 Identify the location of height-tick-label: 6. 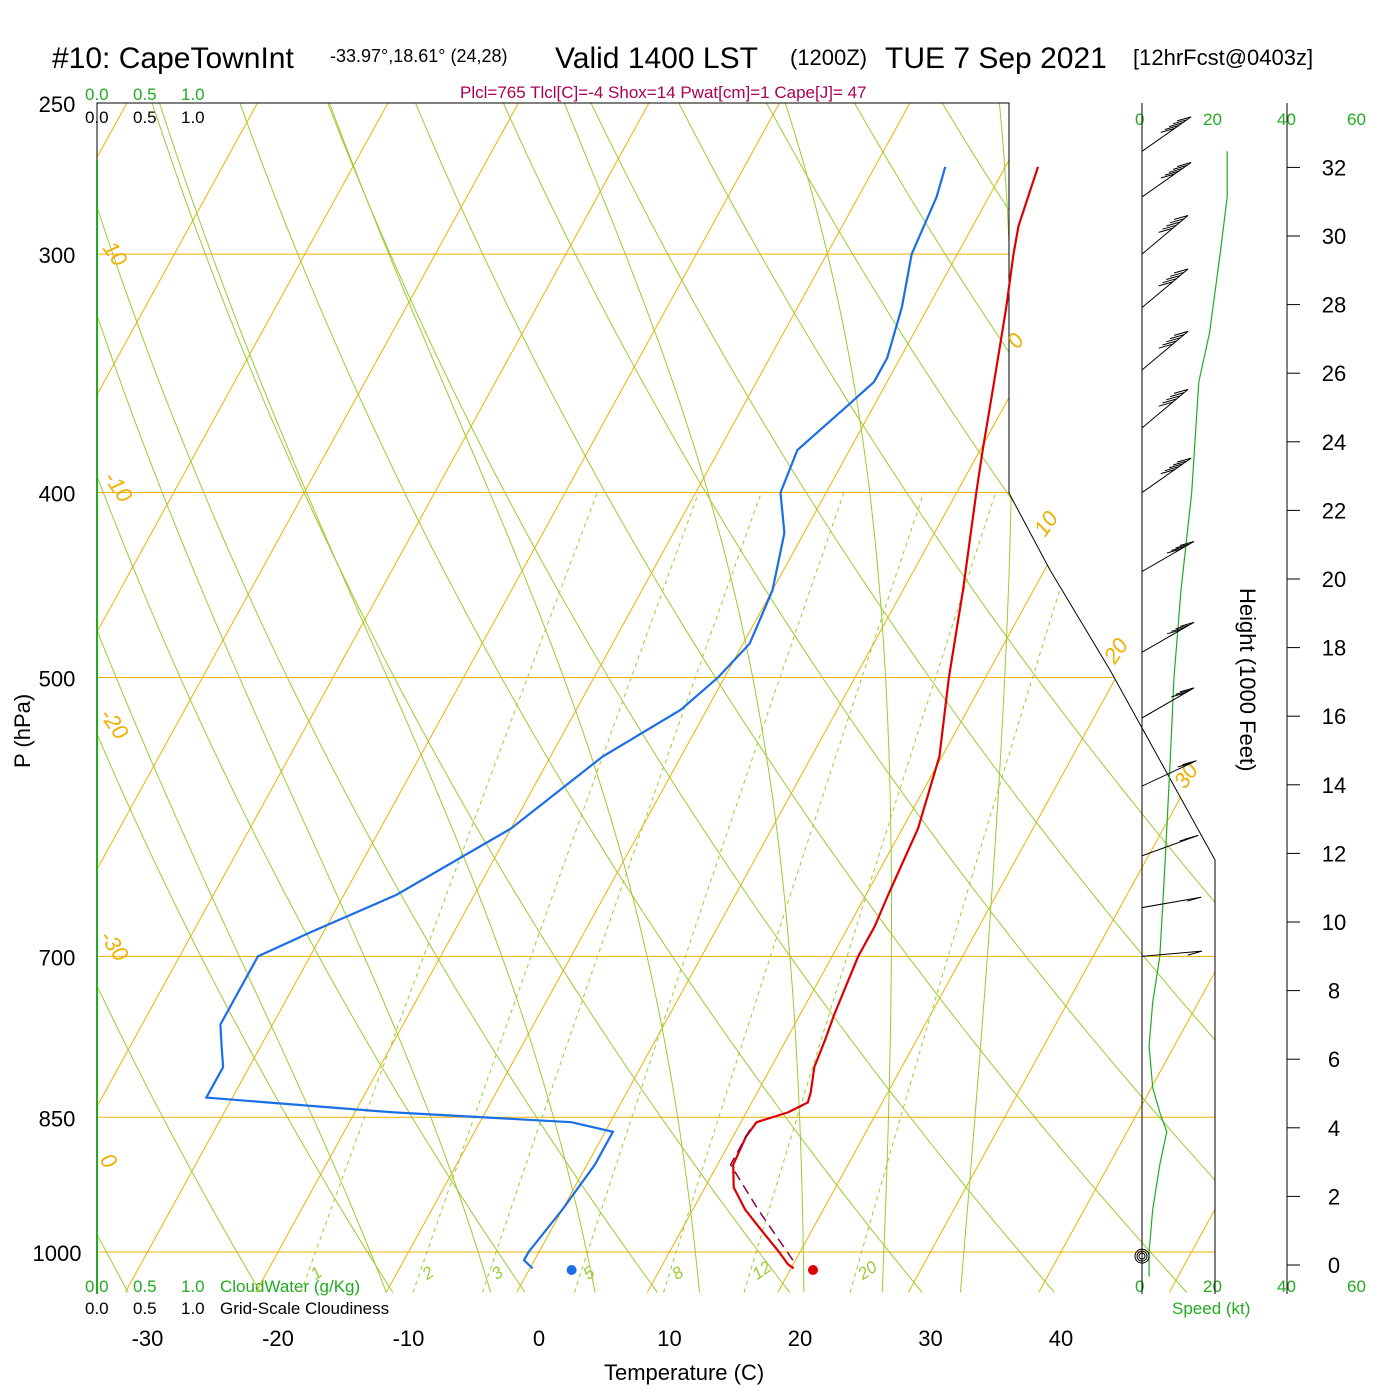
(1334, 1059).